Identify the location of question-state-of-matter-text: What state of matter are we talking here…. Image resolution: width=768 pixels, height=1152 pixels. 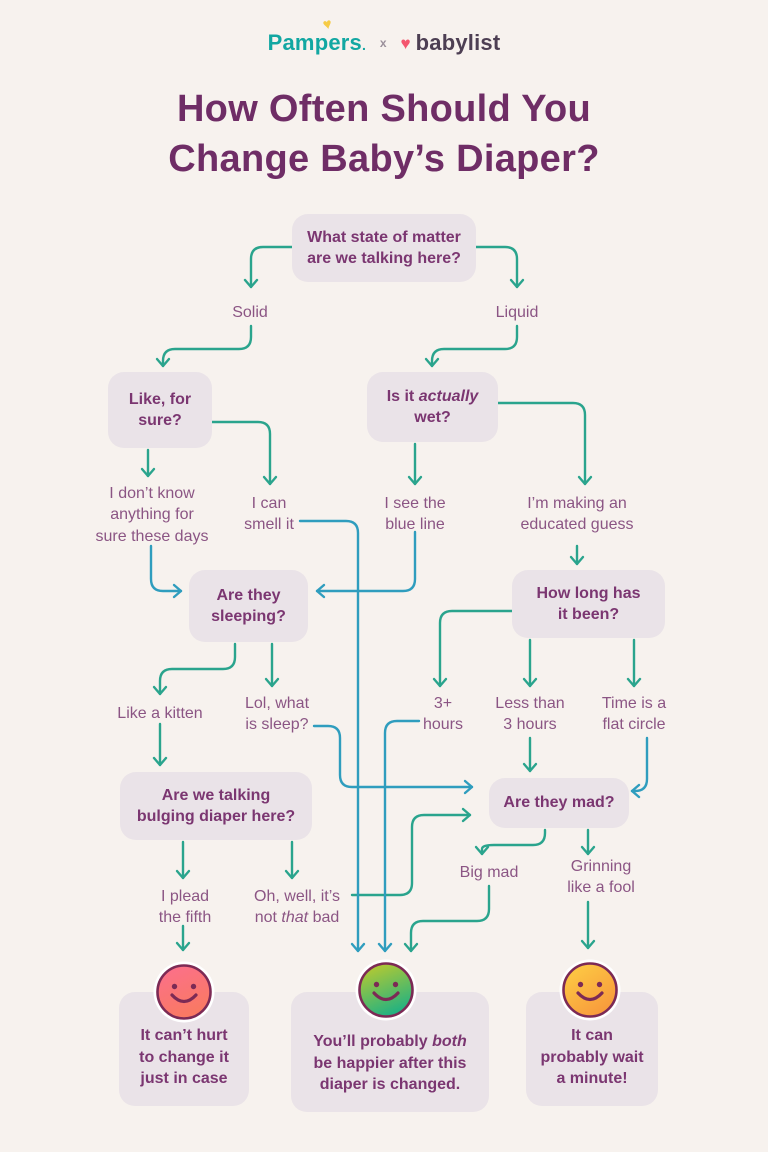
(384, 247).